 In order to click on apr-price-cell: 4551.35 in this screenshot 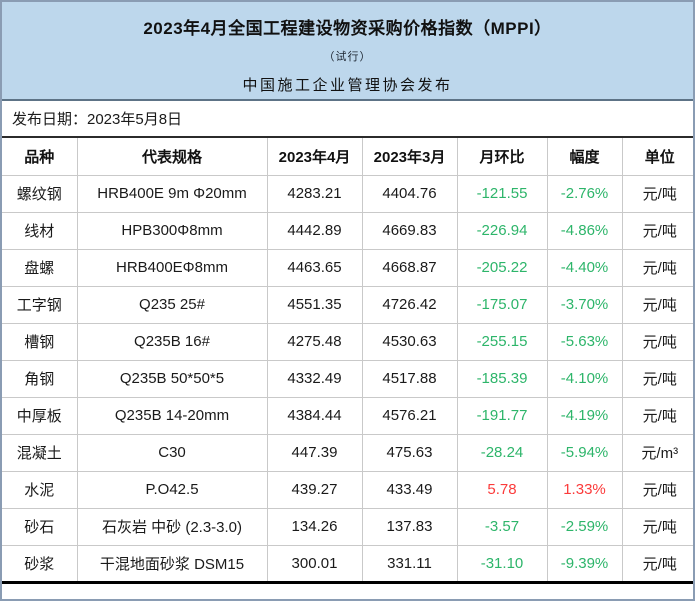, I will do `click(314, 304)`.